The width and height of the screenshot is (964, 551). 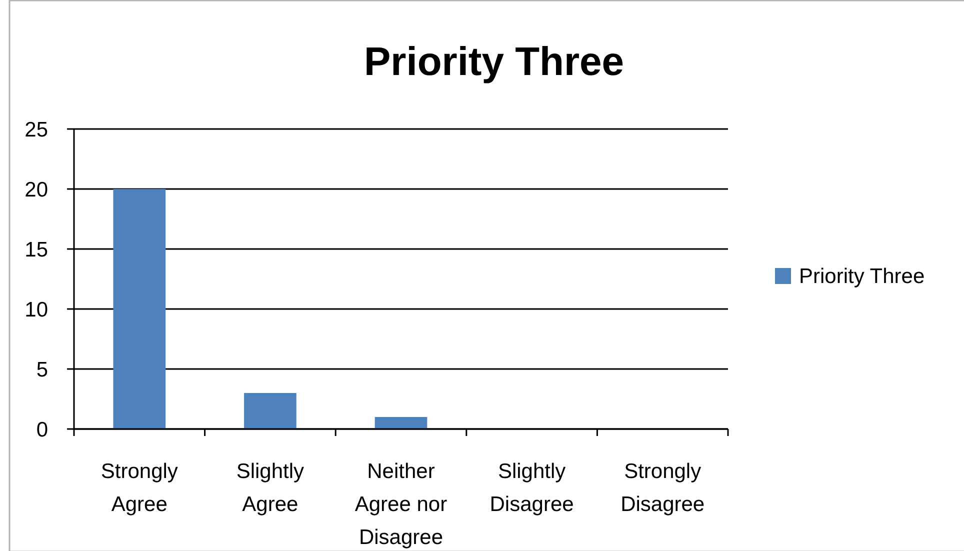 What do you see at coordinates (401, 504) in the screenshot?
I see `x-tick-label: Neither Agree nor Disagree` at bounding box center [401, 504].